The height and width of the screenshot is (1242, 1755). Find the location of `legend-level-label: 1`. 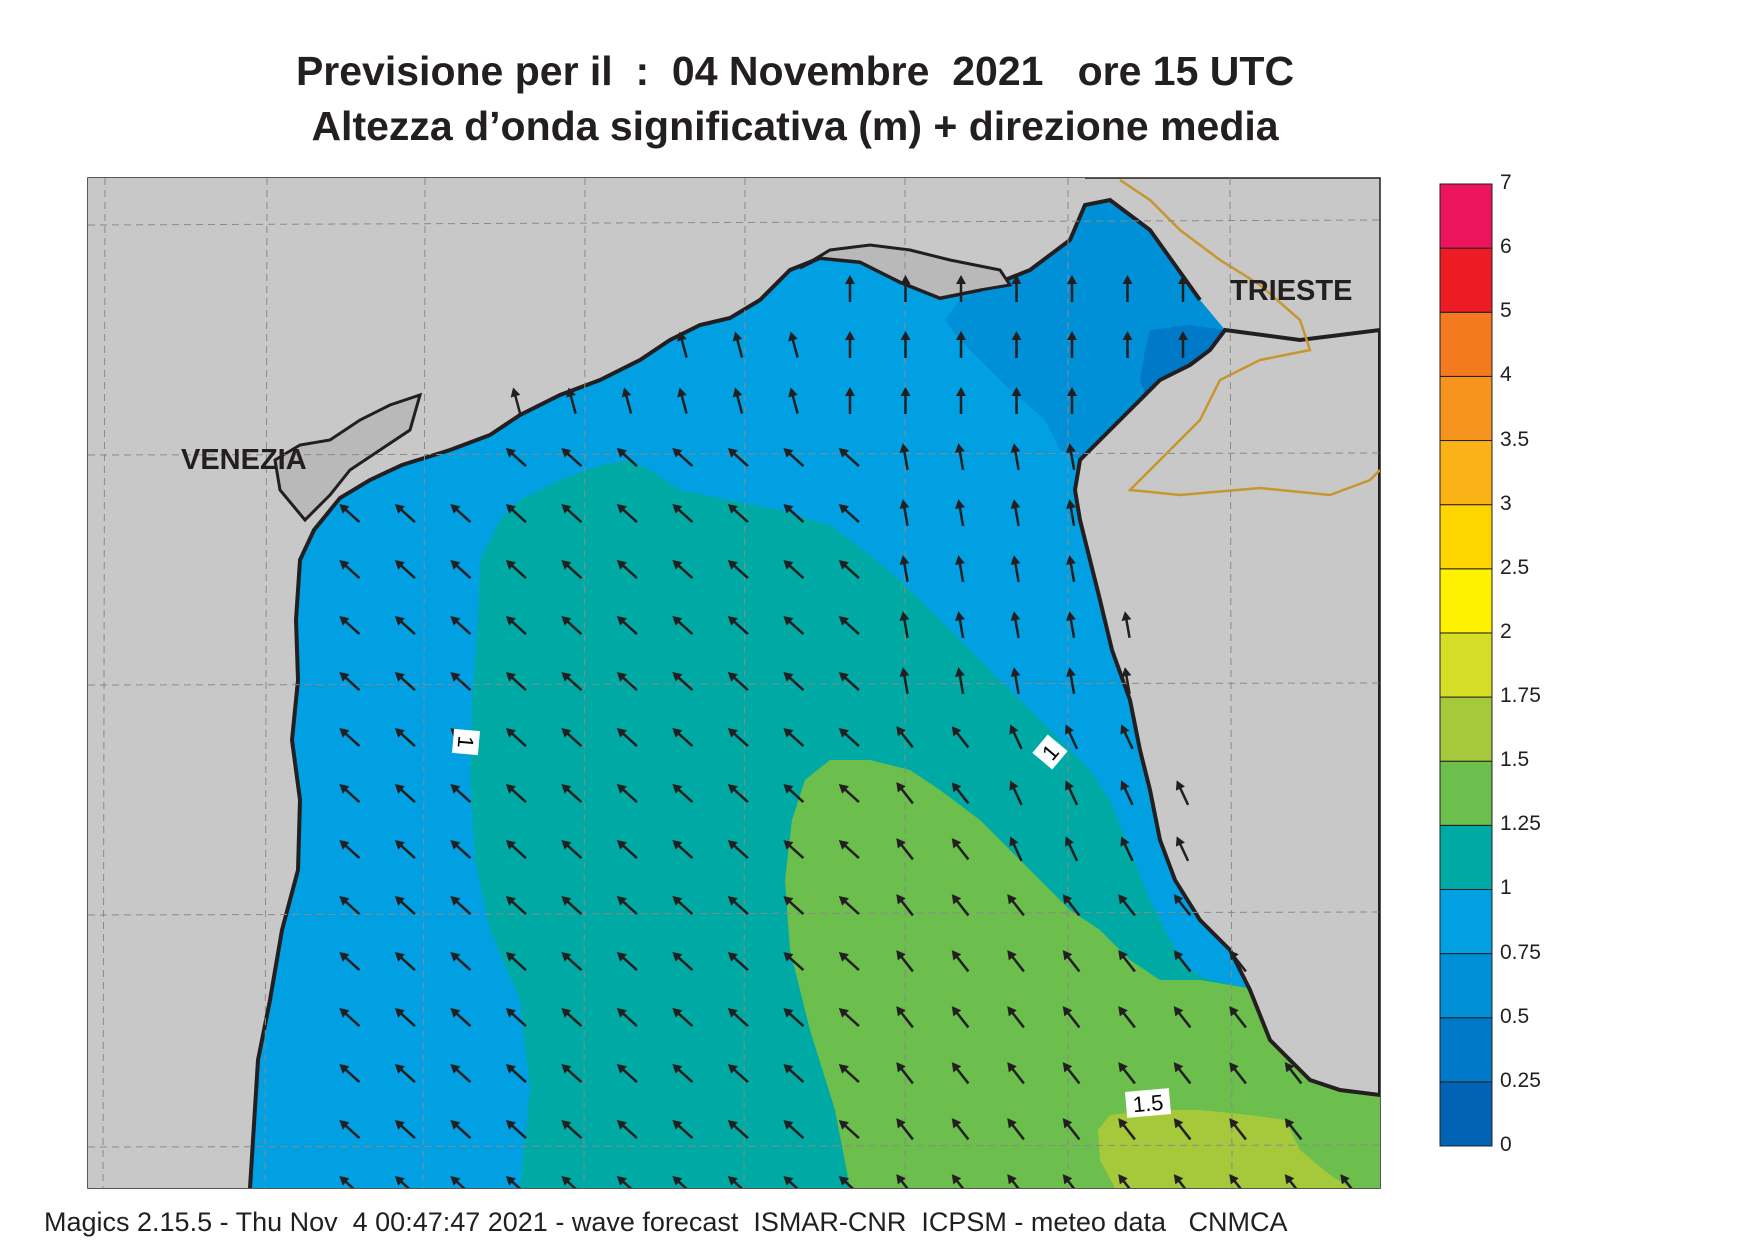

legend-level-label: 1 is located at coordinates (1506, 888).